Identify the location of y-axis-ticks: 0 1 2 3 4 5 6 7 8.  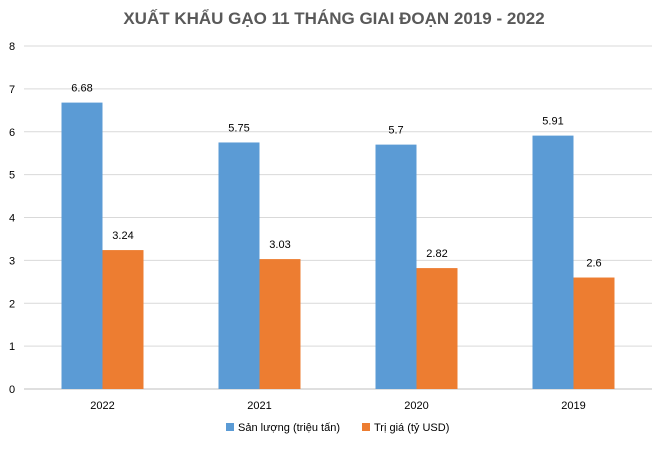
(12, 218).